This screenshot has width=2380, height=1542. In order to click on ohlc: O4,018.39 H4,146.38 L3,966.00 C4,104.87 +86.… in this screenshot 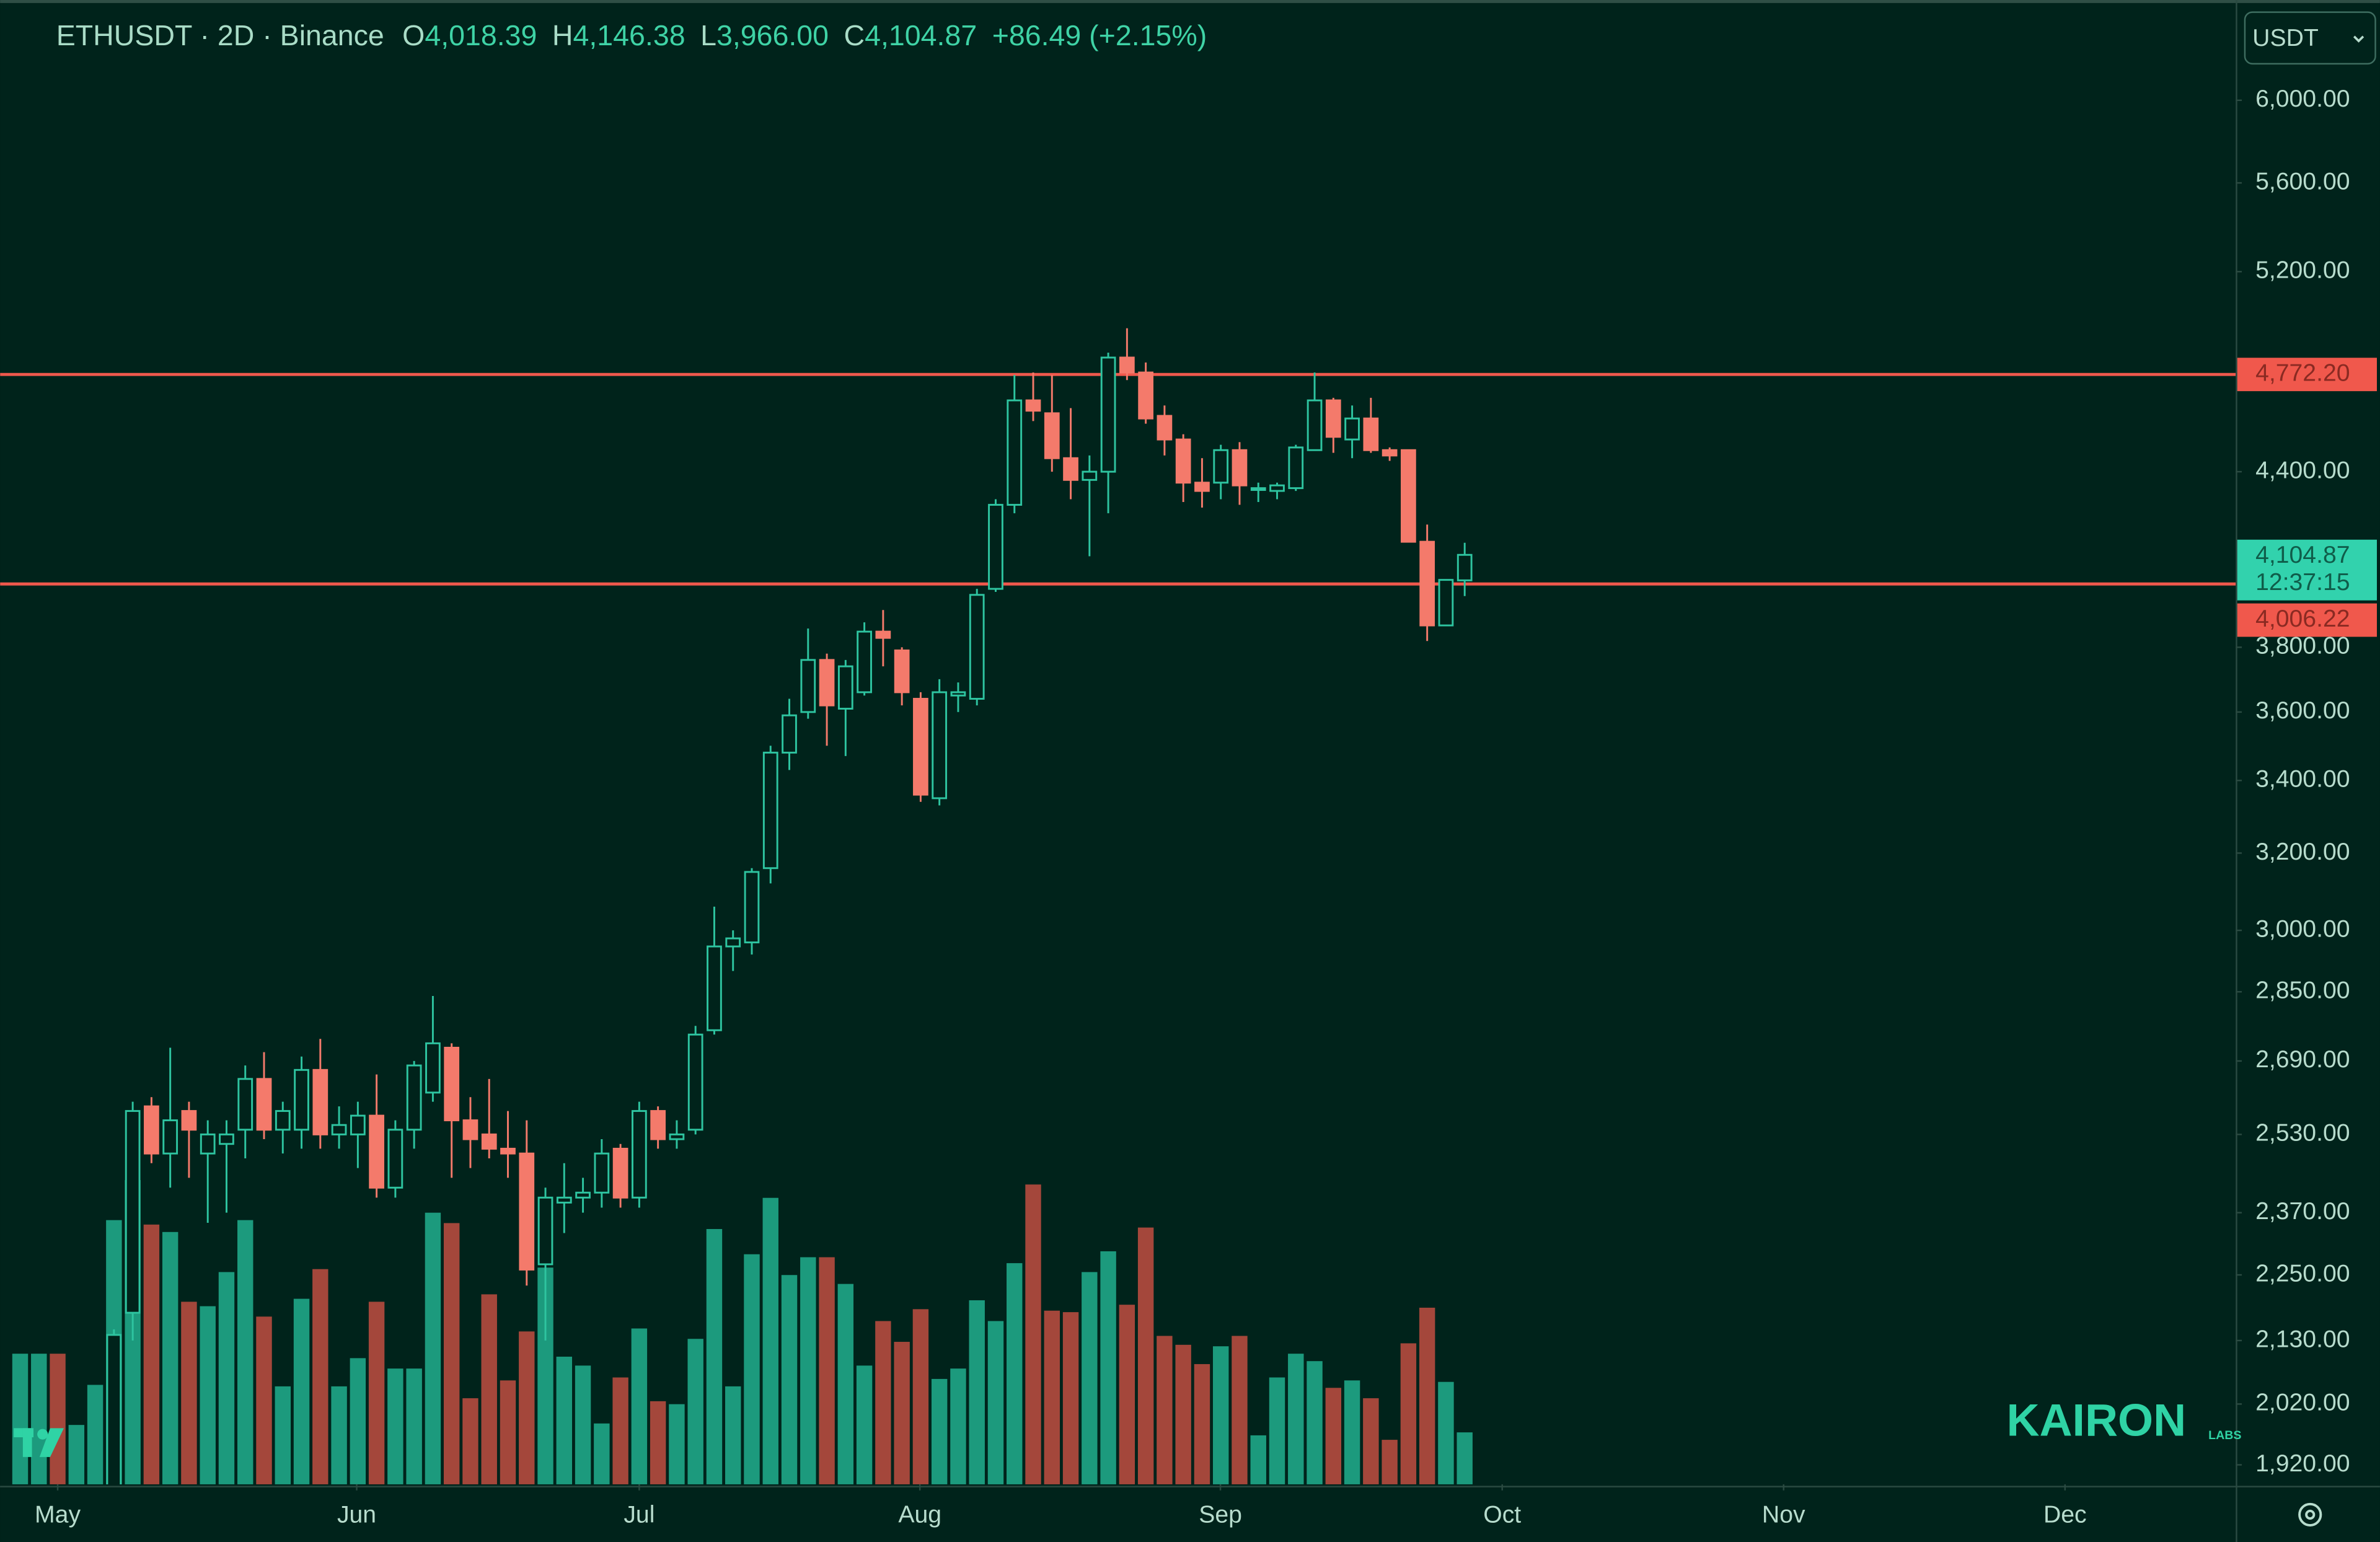, I will do `click(804, 36)`.